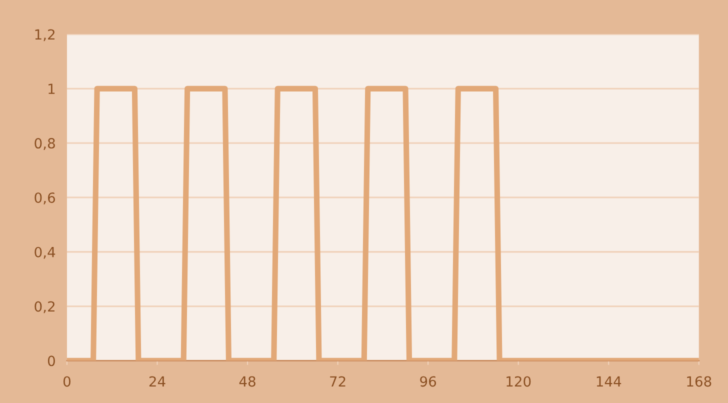  I want to click on y-tick-label: 0,6, so click(44, 198).